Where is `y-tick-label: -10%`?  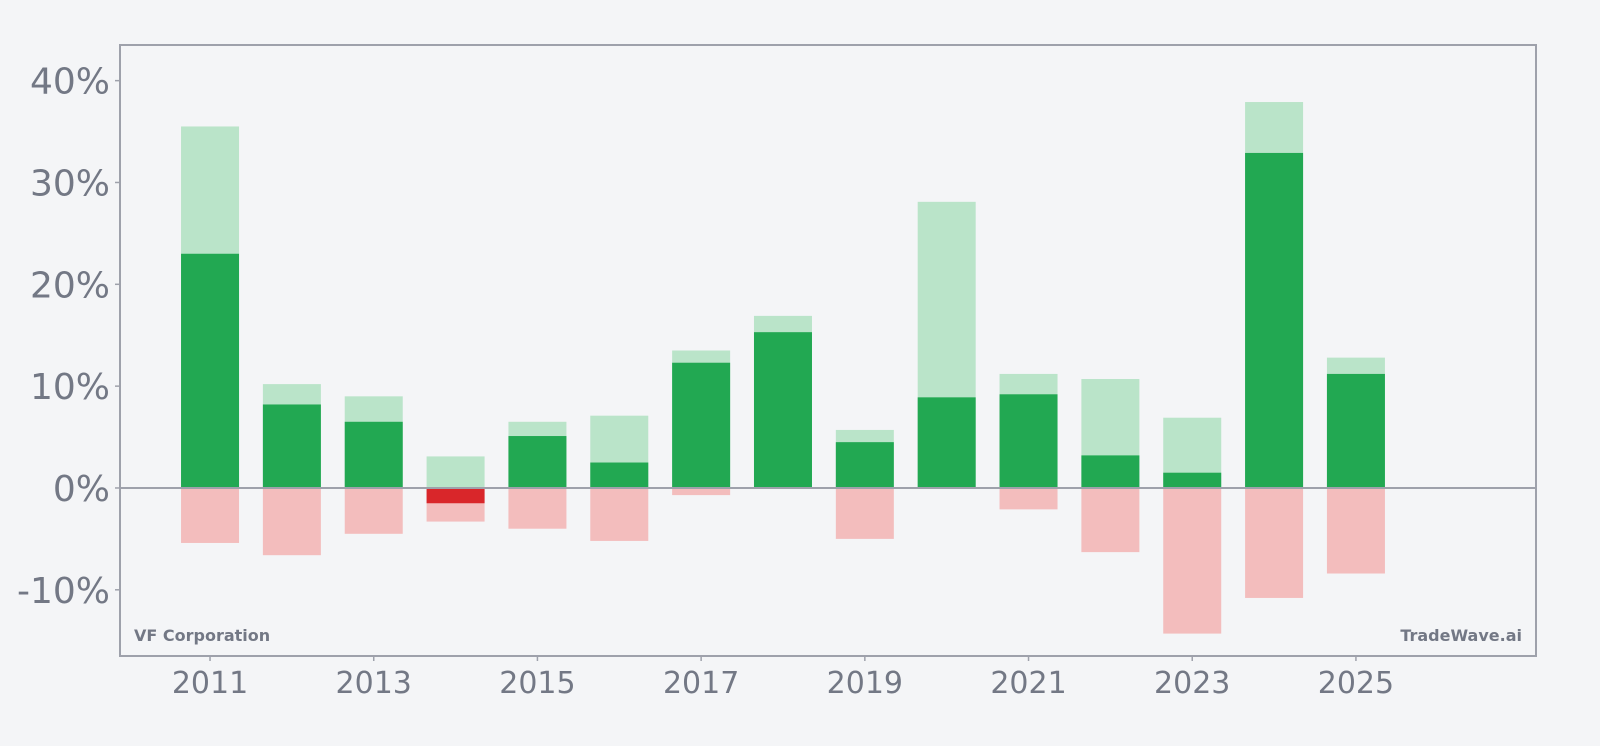 y-tick-label: -10% is located at coordinates (63, 591).